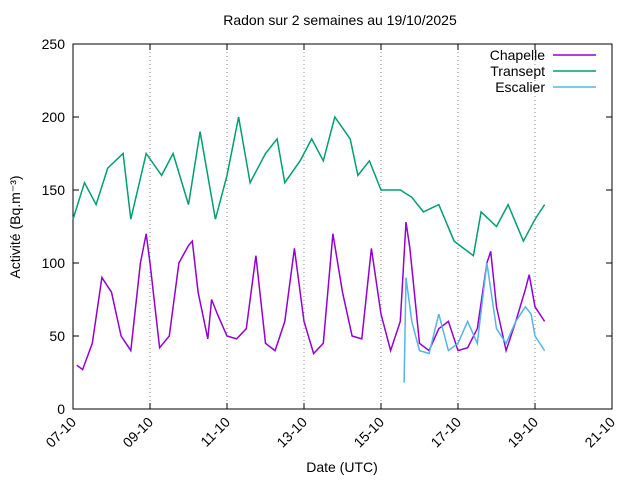 The width and height of the screenshot is (640, 480). What do you see at coordinates (517, 71) in the screenshot?
I see `legend-label: Transept` at bounding box center [517, 71].